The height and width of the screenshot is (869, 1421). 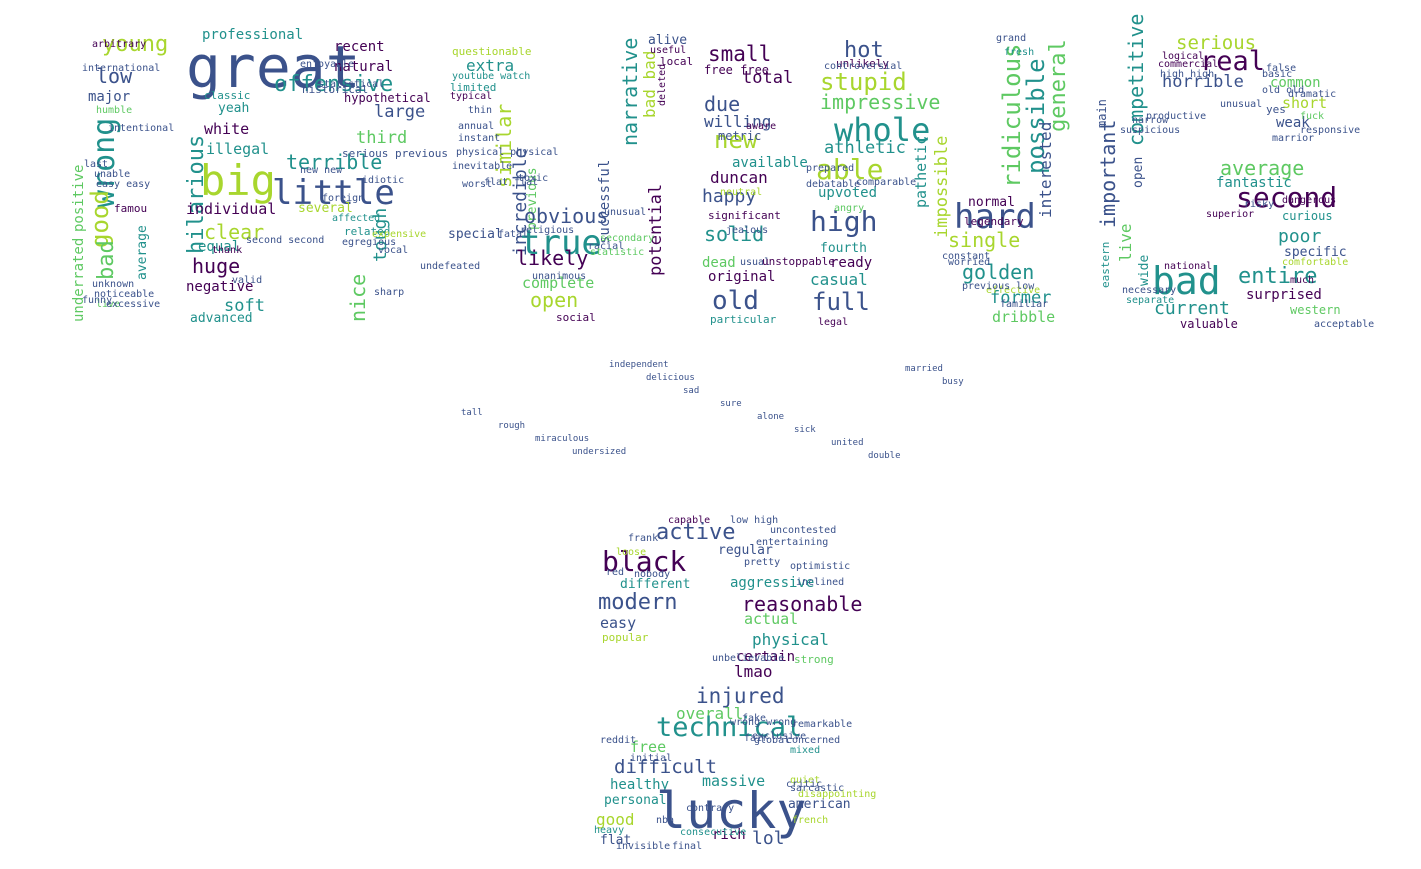 What do you see at coordinates (1233, 61) in the screenshot?
I see `cloud-word: real` at bounding box center [1233, 61].